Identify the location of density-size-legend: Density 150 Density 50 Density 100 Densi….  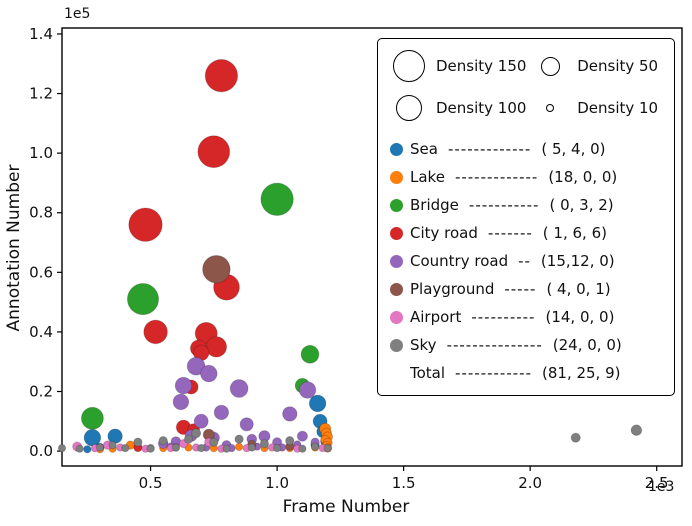
(526, 87).